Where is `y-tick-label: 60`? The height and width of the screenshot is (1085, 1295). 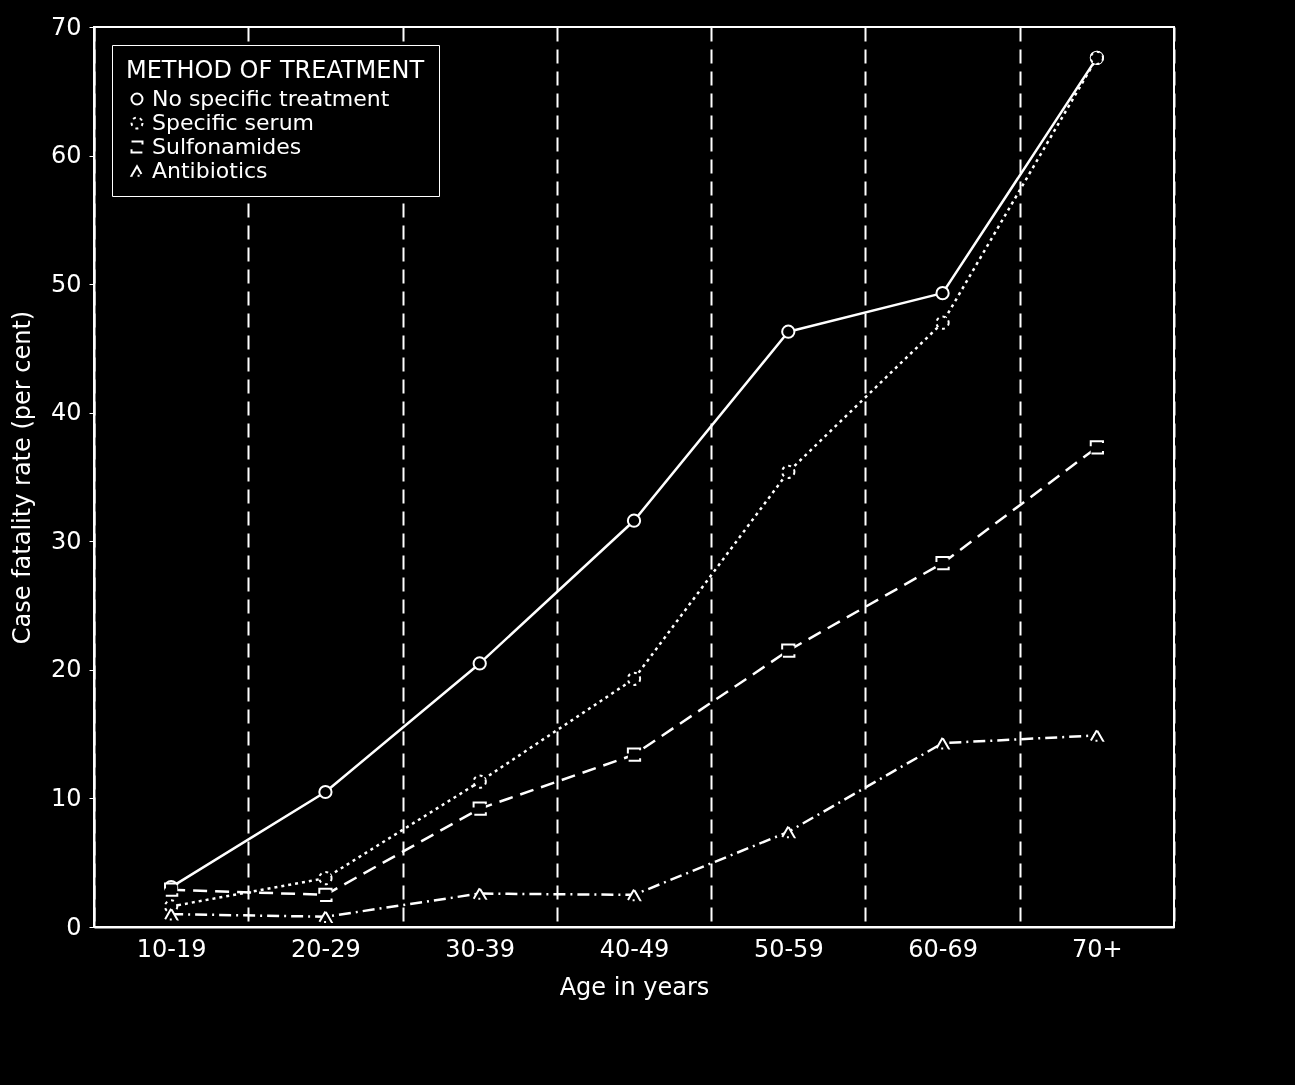 y-tick-label: 60 is located at coordinates (66, 155).